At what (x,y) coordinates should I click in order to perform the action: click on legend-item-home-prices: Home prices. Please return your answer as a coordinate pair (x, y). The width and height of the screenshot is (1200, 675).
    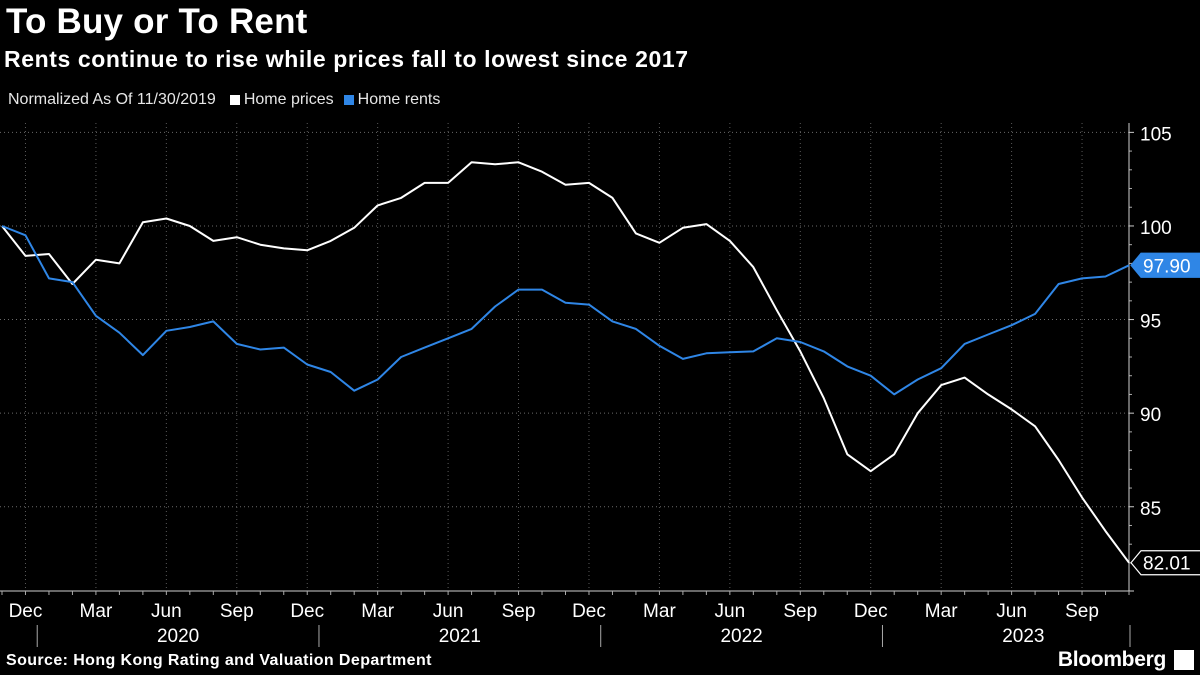
    Looking at the image, I should click on (281, 100).